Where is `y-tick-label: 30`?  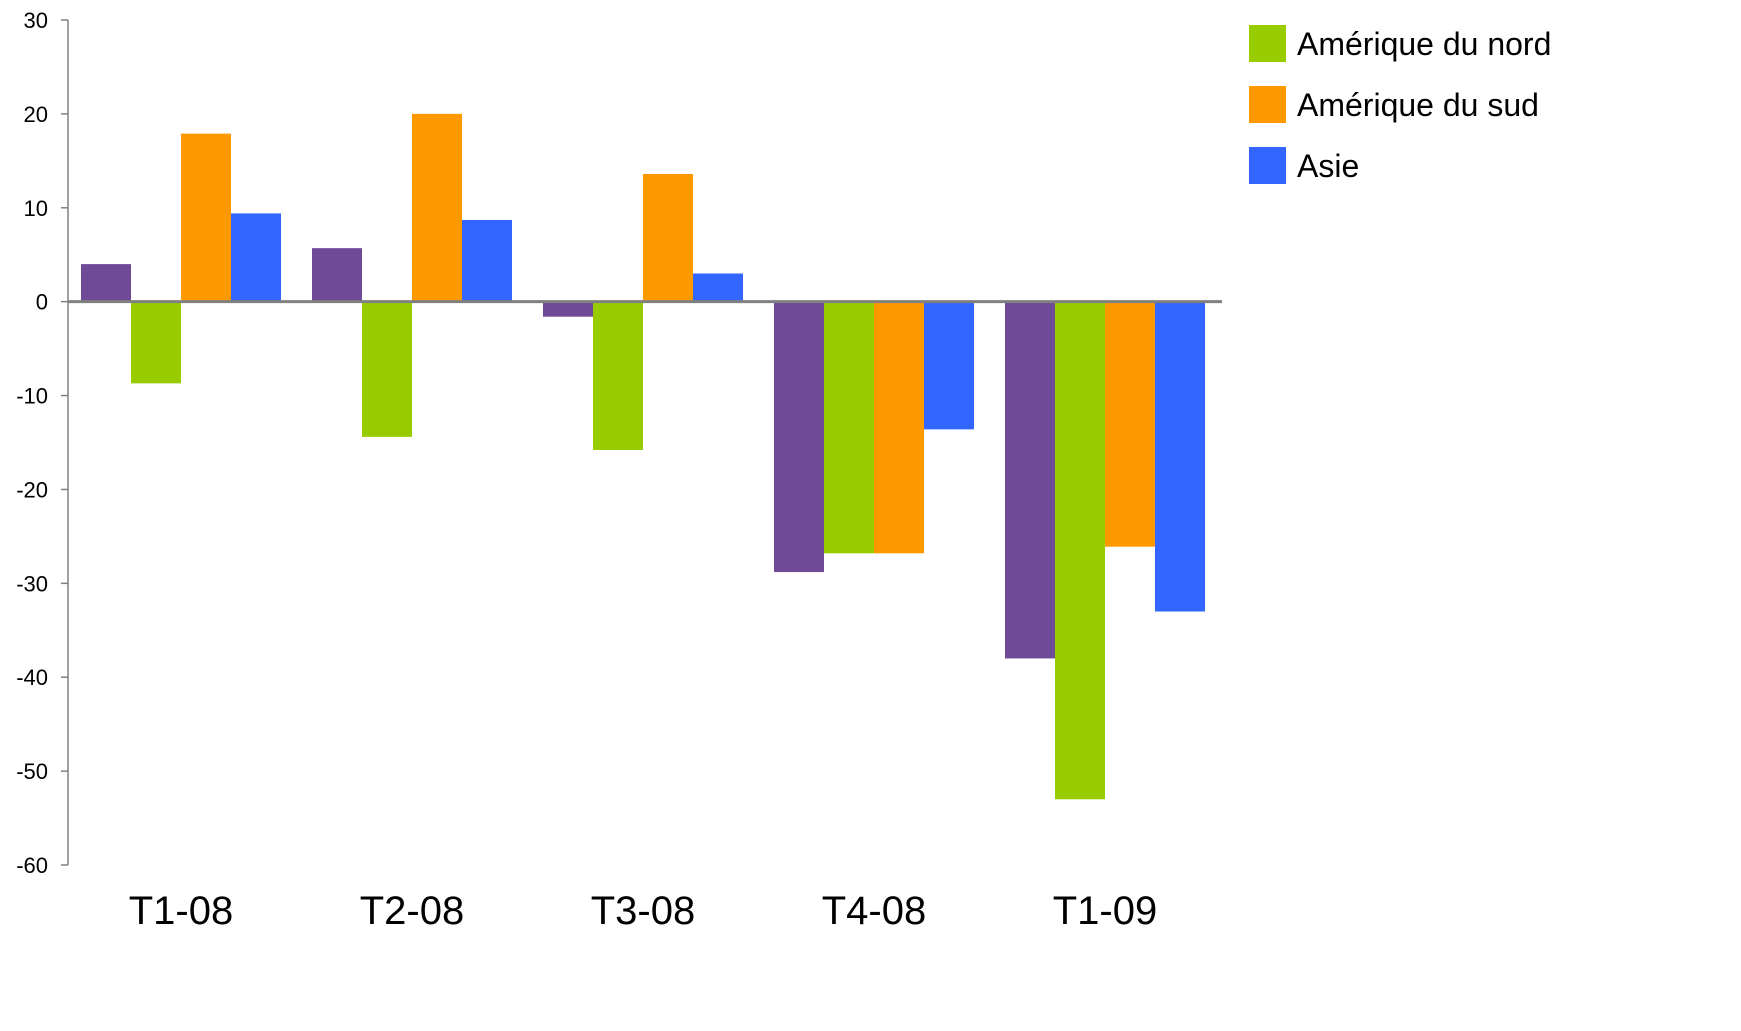 y-tick-label: 30 is located at coordinates (36, 20).